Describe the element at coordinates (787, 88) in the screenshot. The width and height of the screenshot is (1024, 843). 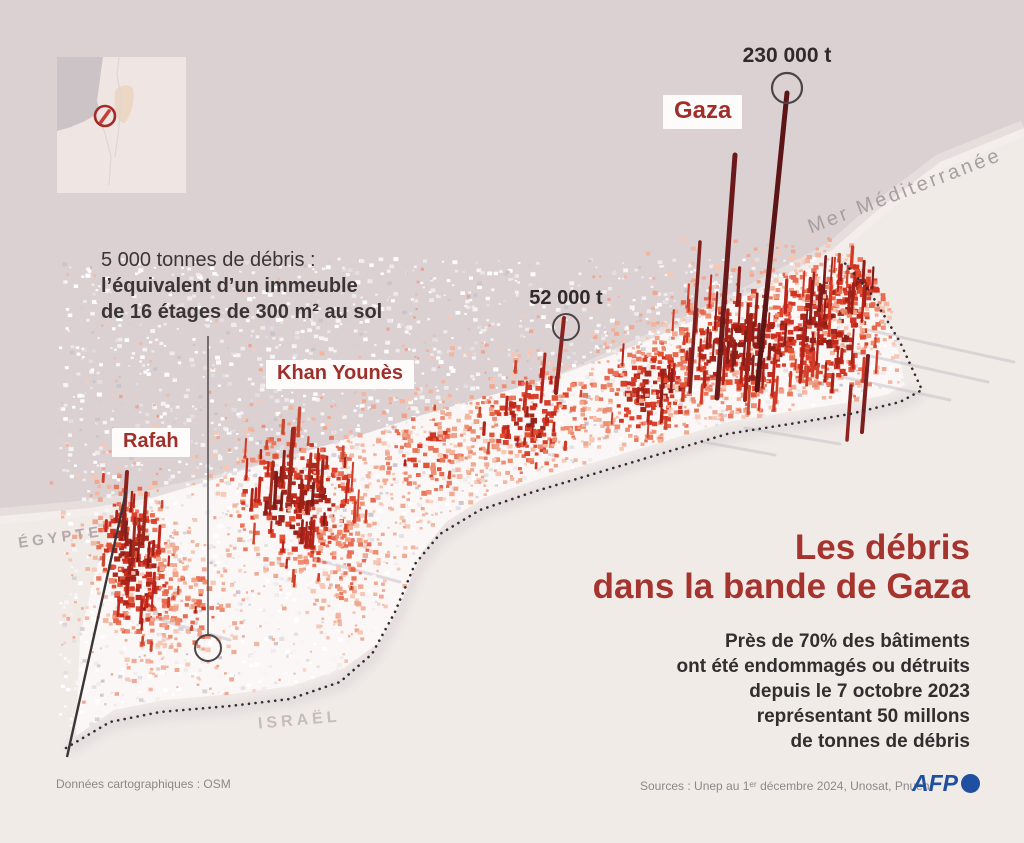
I see `peak-circle-230k` at that location.